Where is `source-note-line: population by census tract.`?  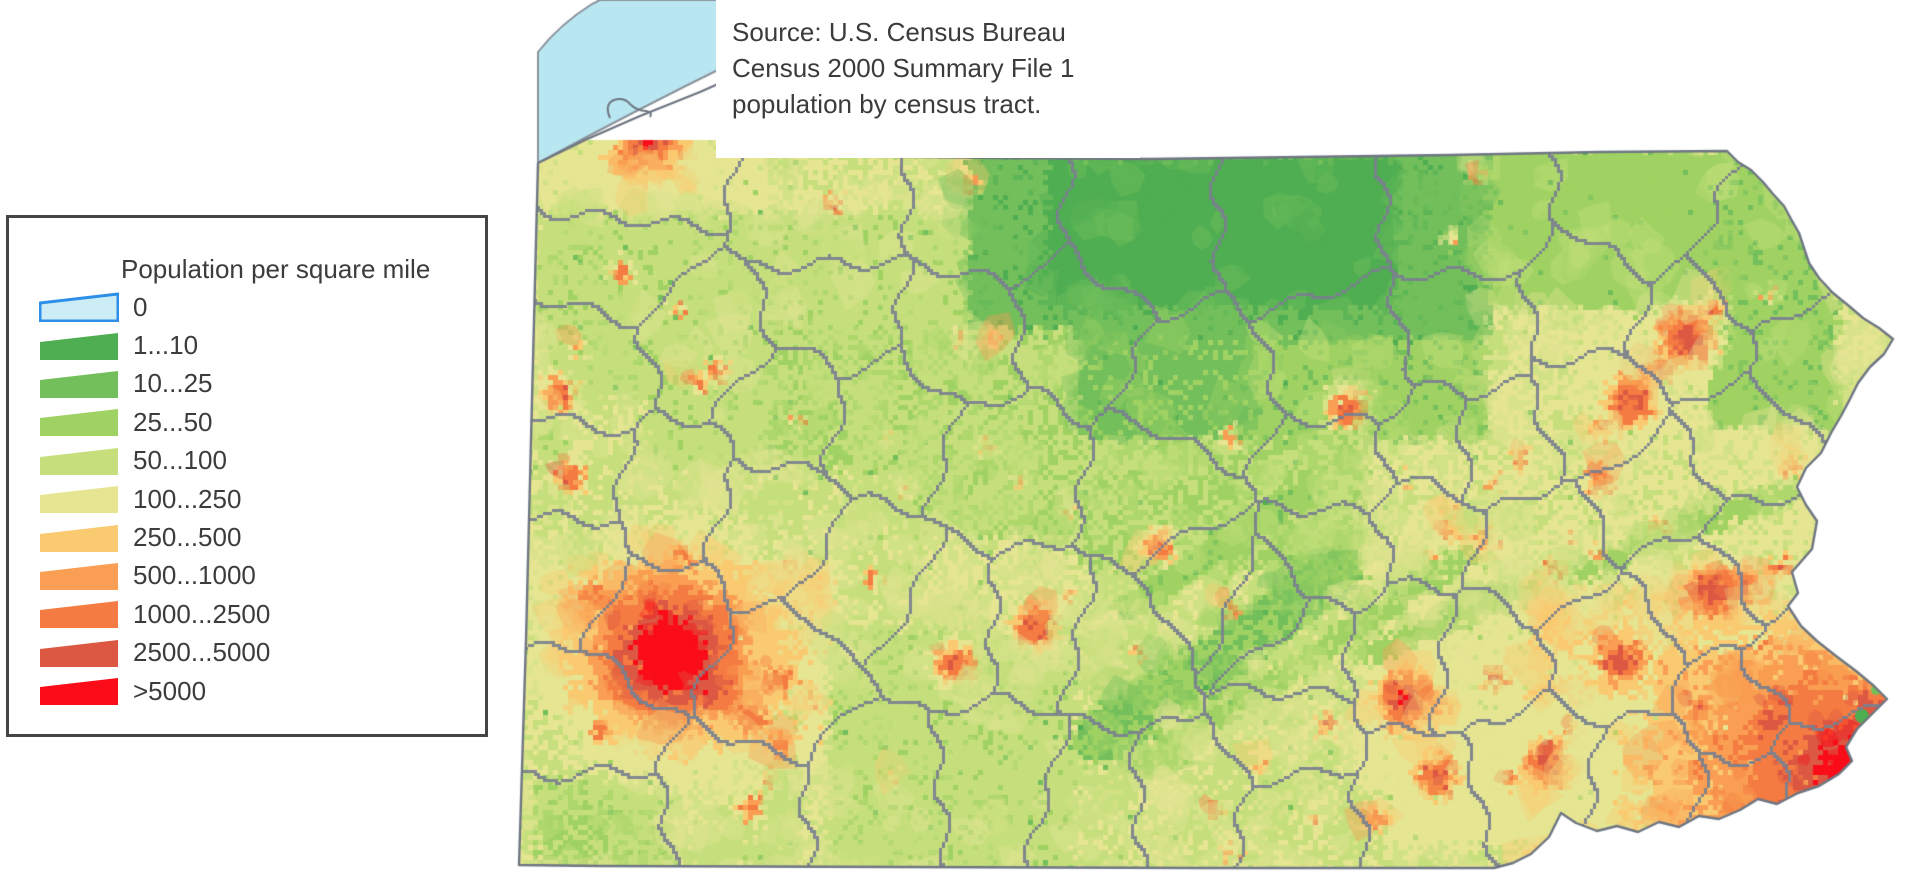
source-note-line: population by census tract. is located at coordinates (887, 104).